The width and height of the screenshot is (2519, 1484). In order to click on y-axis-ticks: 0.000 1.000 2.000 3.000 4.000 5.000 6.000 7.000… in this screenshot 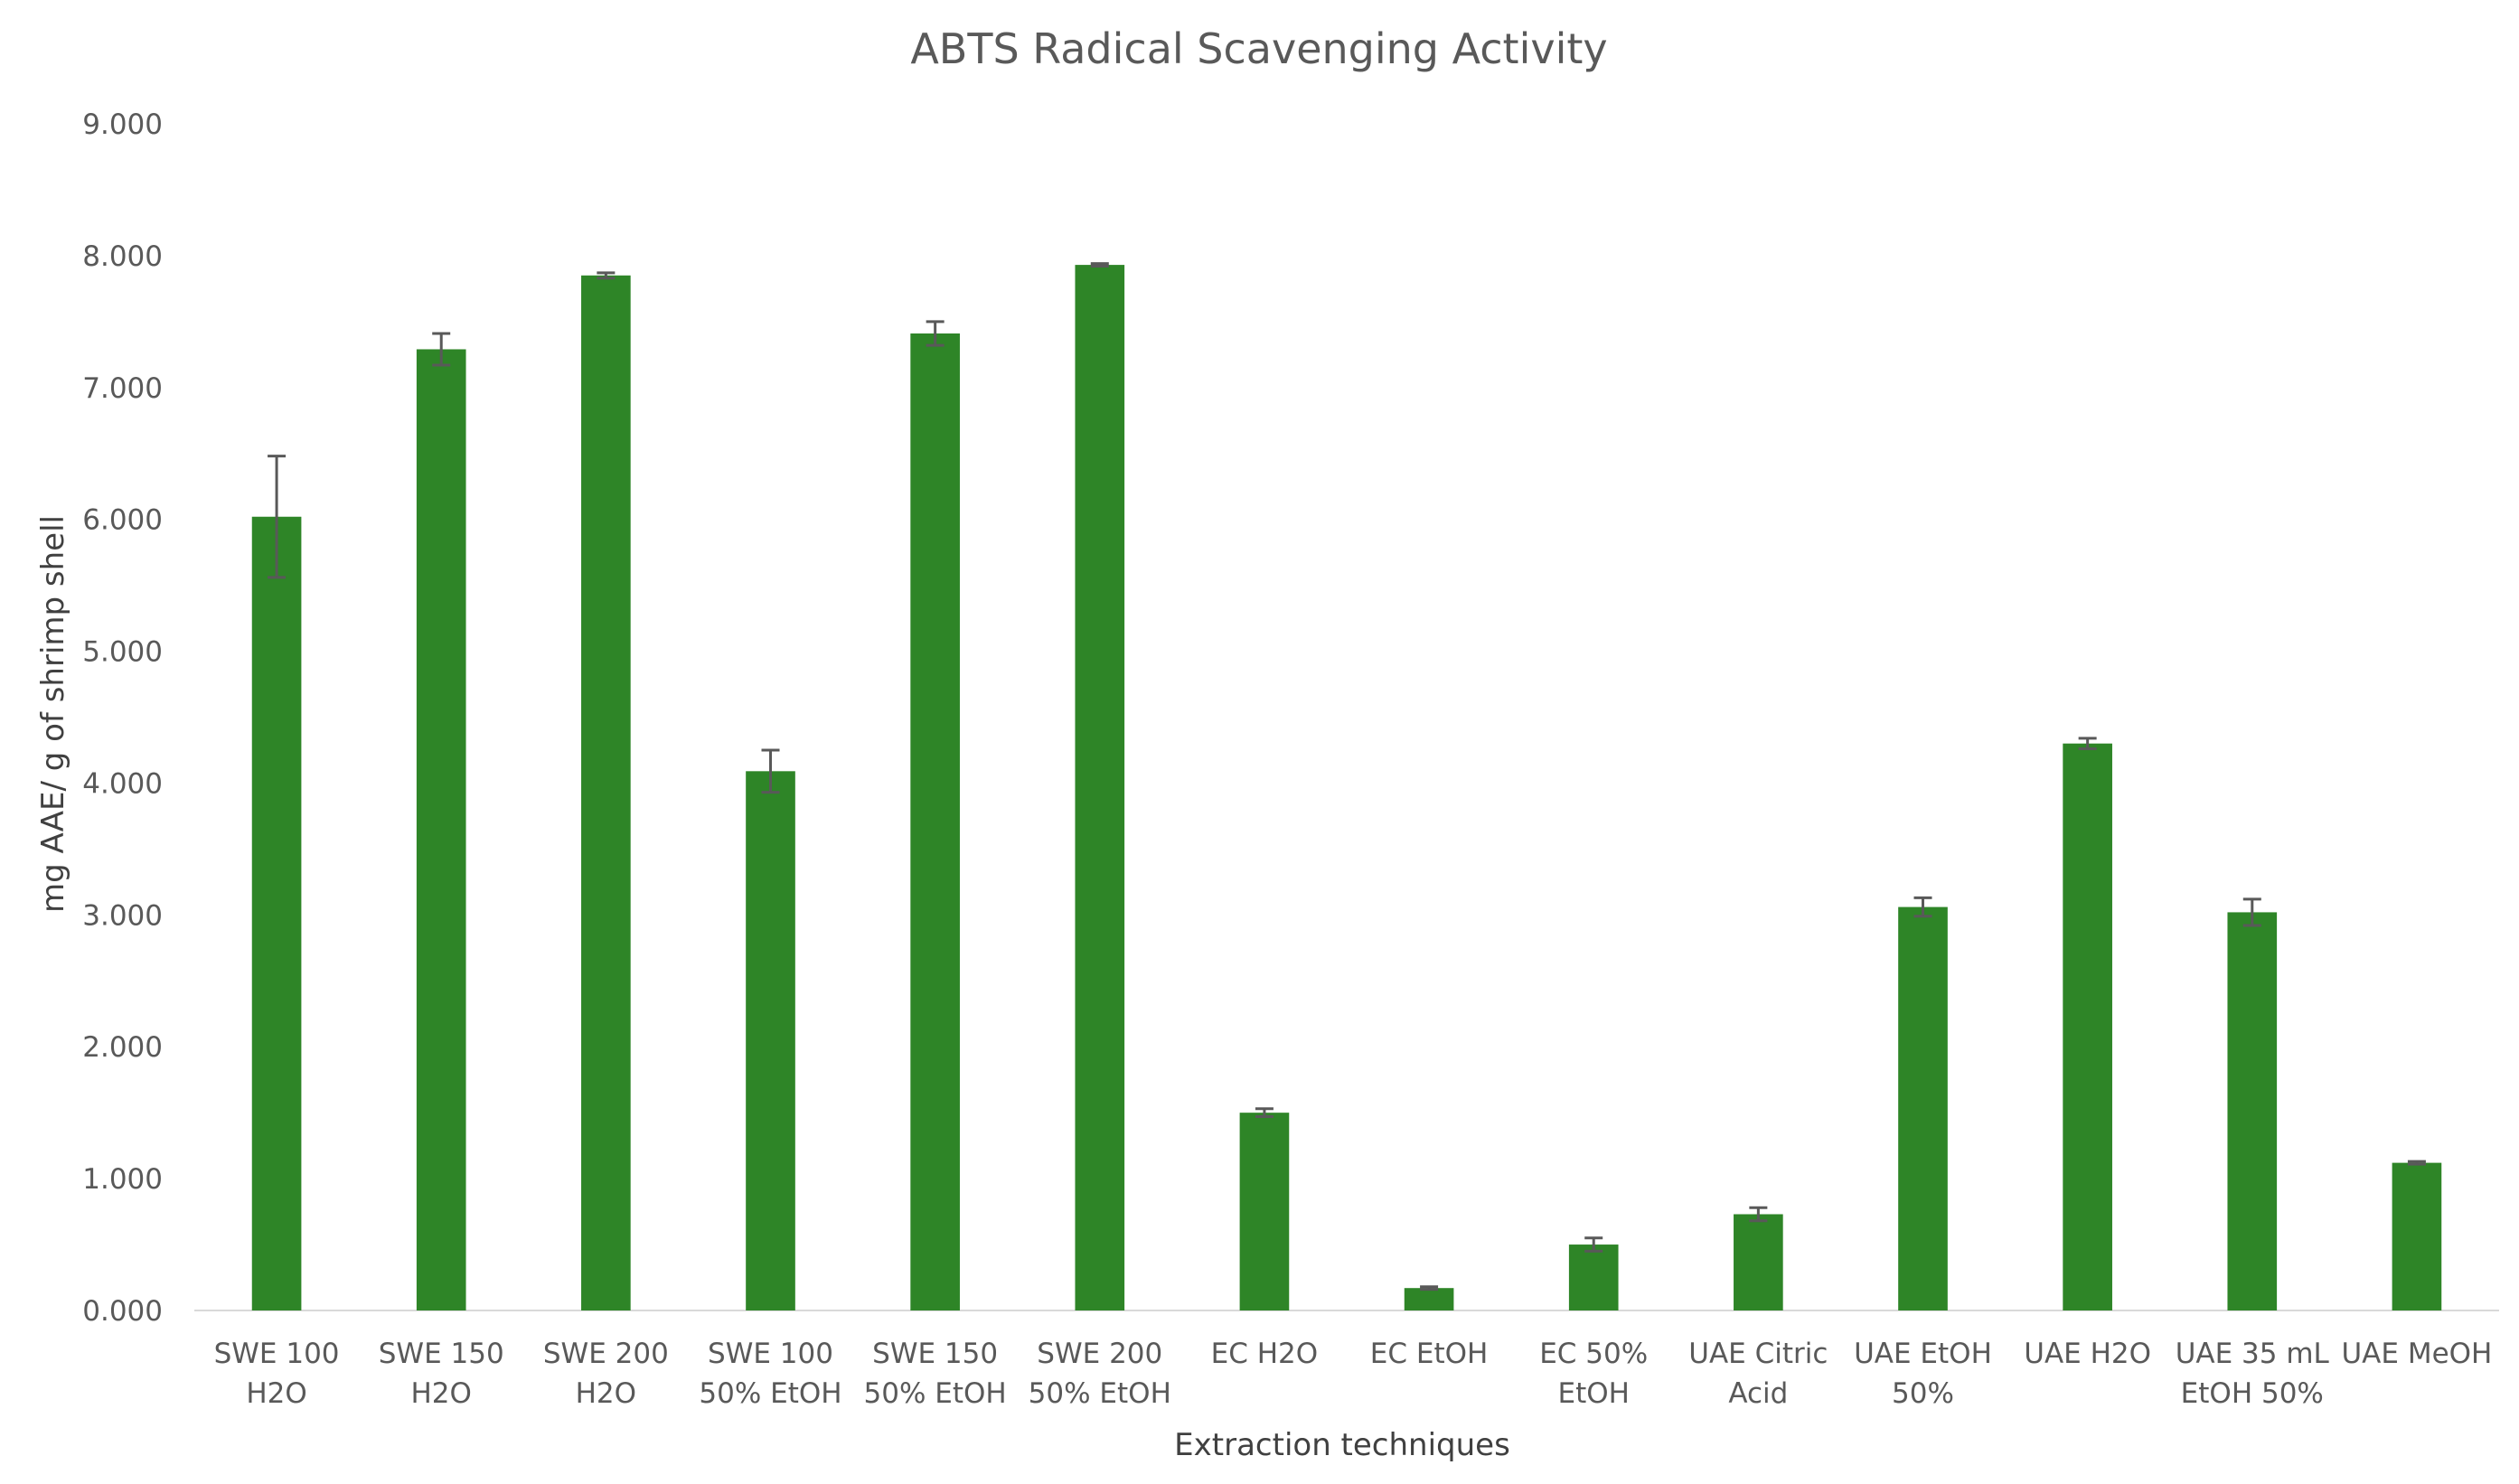, I will do `click(122, 718)`.